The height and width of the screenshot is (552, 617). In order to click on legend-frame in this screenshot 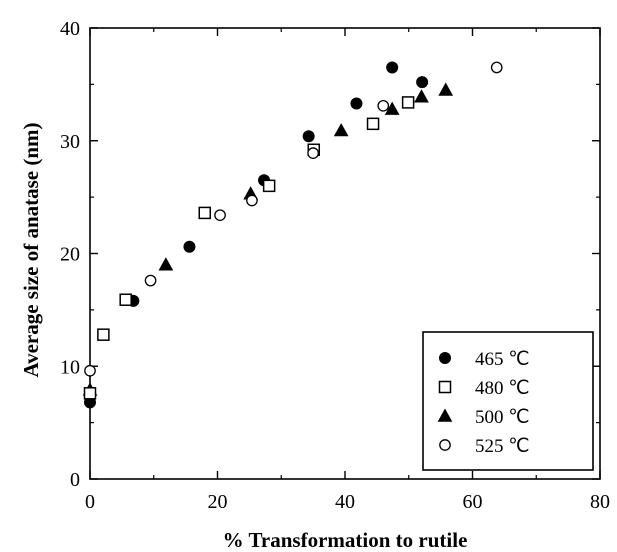, I will do `click(508, 401)`.